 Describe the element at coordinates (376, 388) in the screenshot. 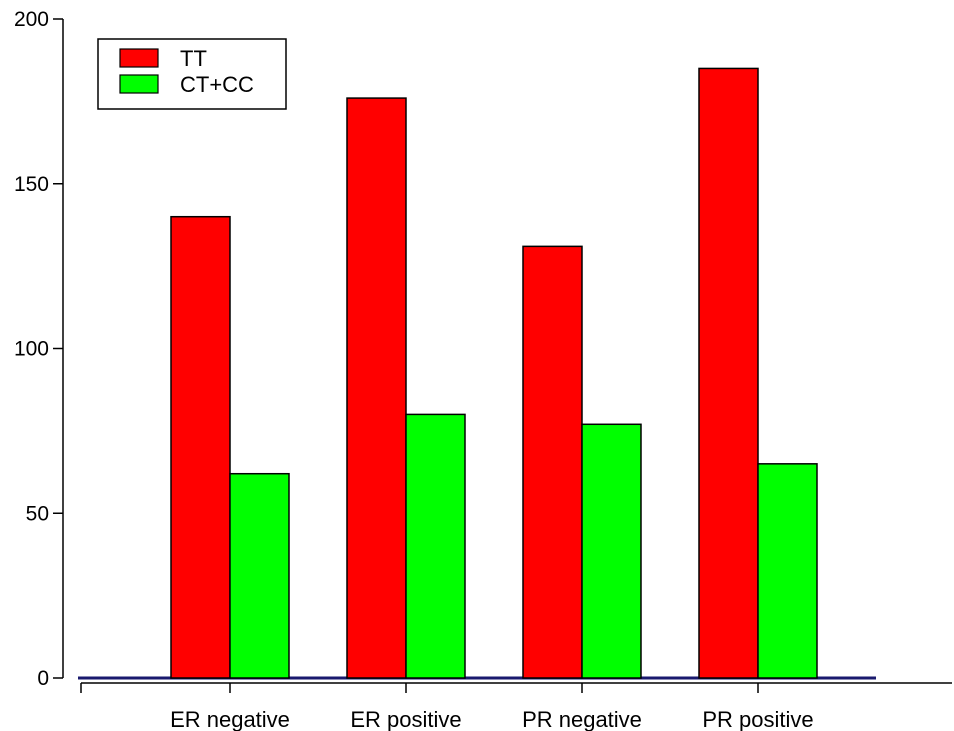

I see `bar-tt-er-positive` at that location.